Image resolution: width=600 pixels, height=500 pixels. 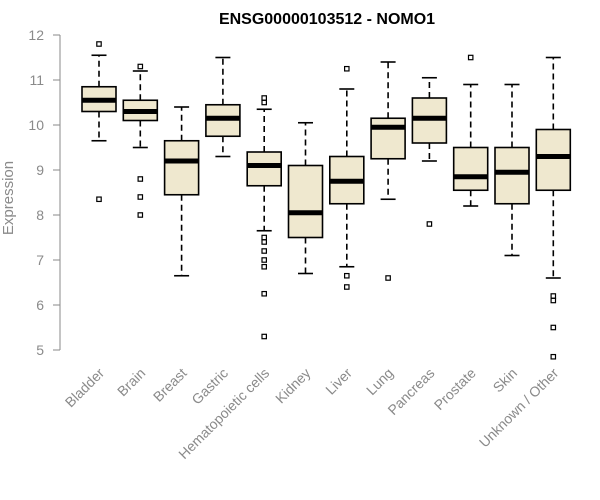 What do you see at coordinates (36, 125) in the screenshot?
I see `y-tick-label: 10` at bounding box center [36, 125].